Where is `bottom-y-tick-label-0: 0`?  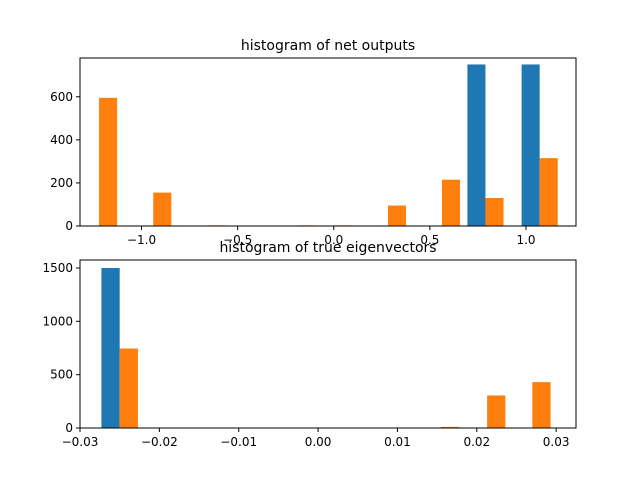
bottom-y-tick-label-0: 0 is located at coordinates (69, 428).